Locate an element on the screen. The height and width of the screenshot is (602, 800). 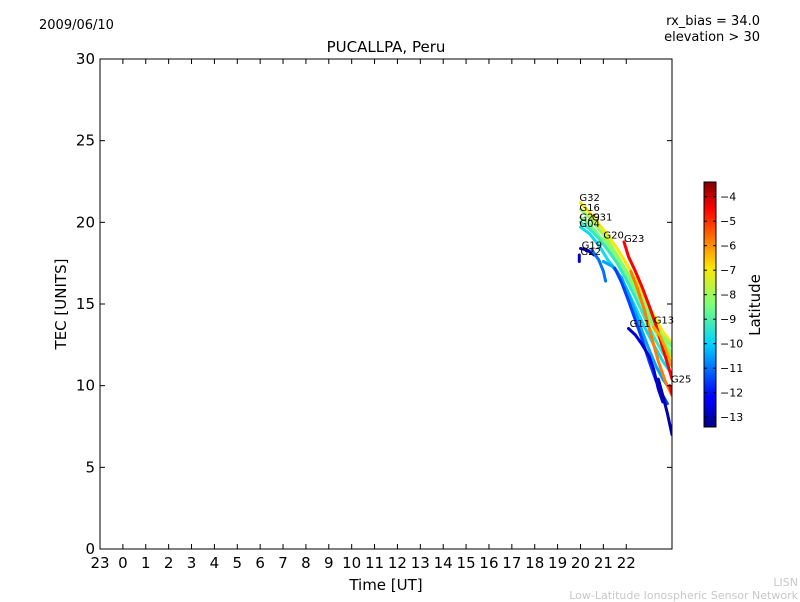
x-tick-label: 5 is located at coordinates (238, 563).